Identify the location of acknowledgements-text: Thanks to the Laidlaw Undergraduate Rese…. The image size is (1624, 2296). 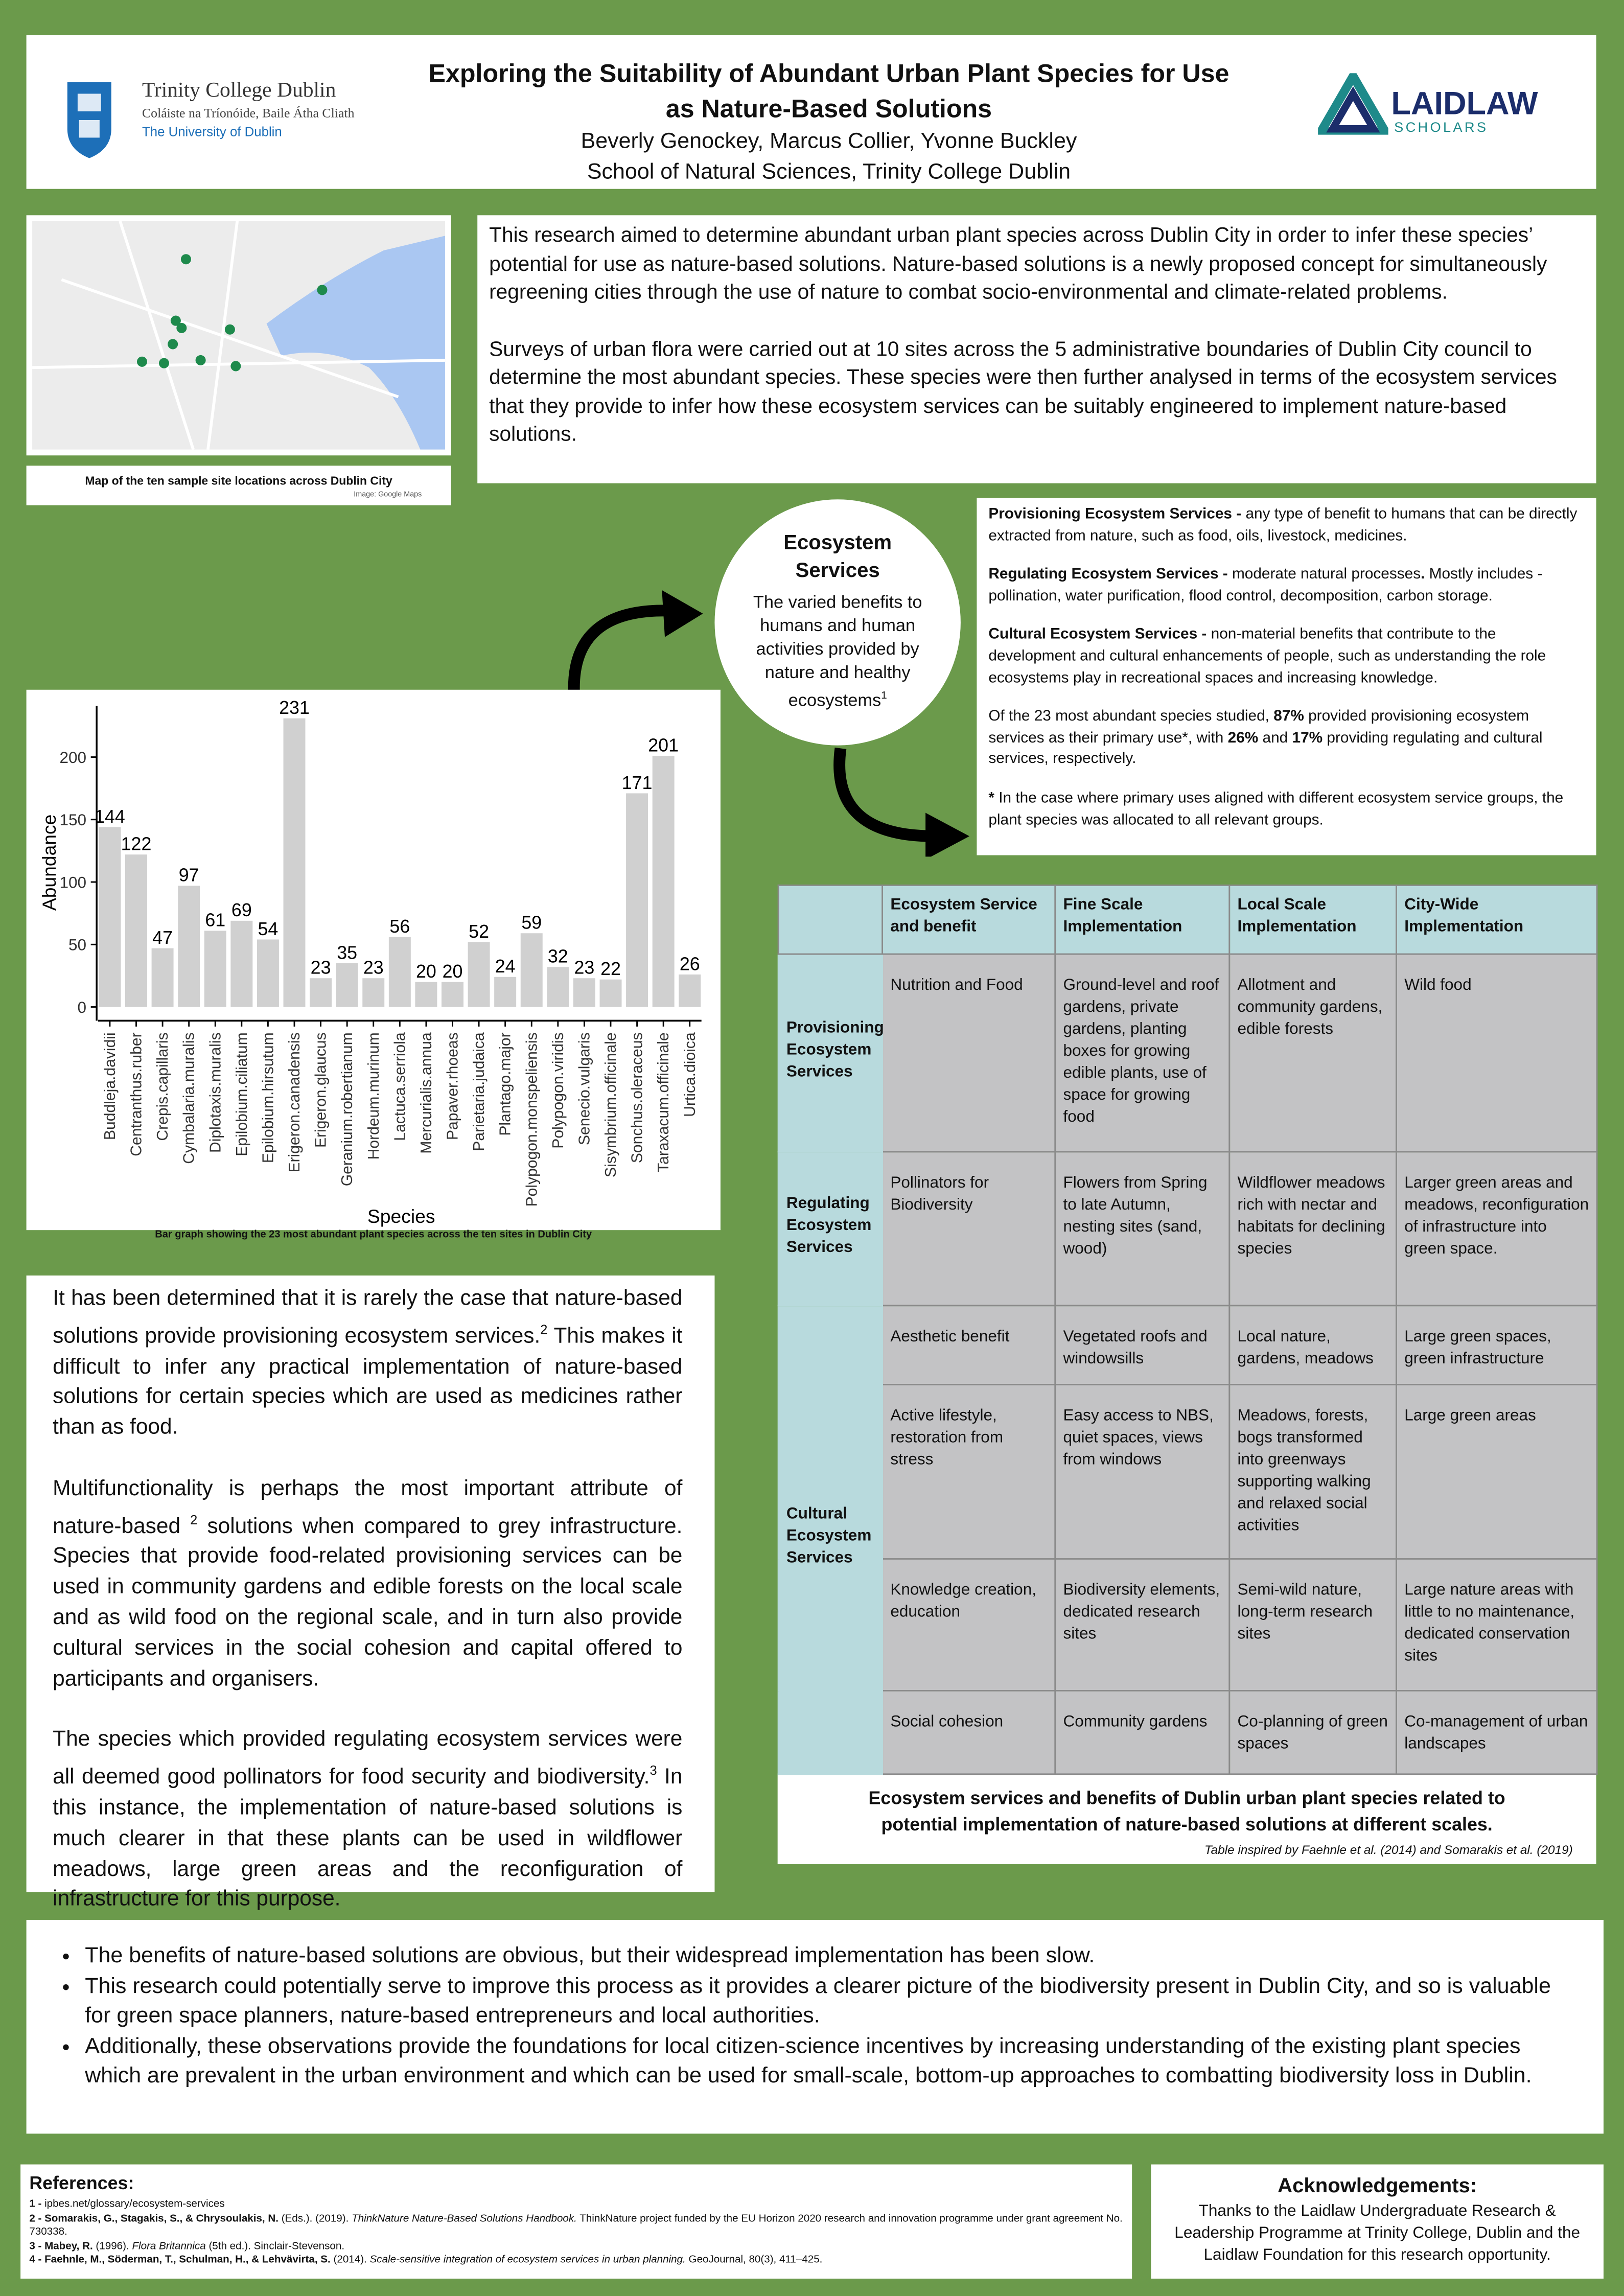
(1377, 2233).